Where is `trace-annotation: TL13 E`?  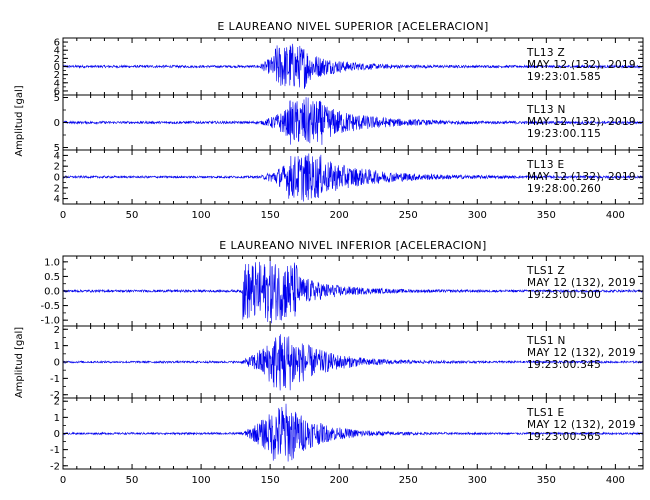 trace-annotation: TL13 E is located at coordinates (545, 165).